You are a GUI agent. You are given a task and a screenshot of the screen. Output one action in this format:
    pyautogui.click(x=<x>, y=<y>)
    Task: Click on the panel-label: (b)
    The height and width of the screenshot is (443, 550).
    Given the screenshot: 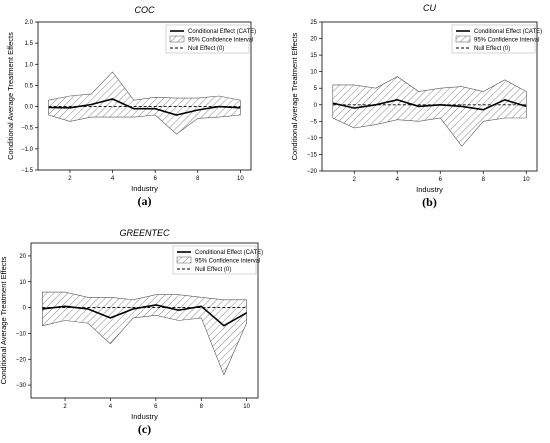 What is the action you would take?
    pyautogui.click(x=429, y=202)
    